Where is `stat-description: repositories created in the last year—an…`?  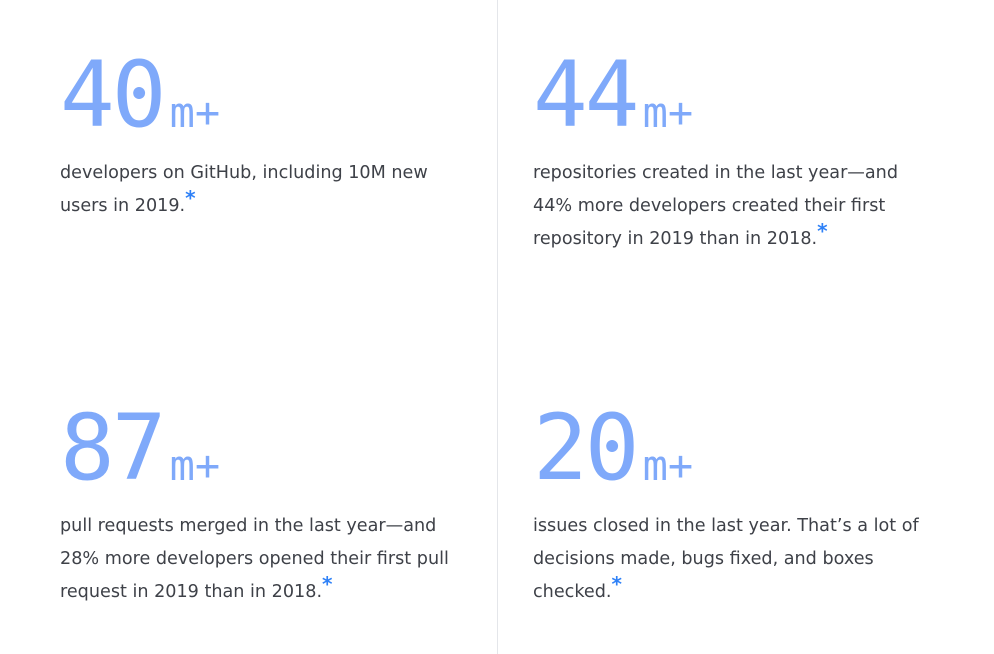
stat-description: repositories created in the last year—an… is located at coordinates (735, 206).